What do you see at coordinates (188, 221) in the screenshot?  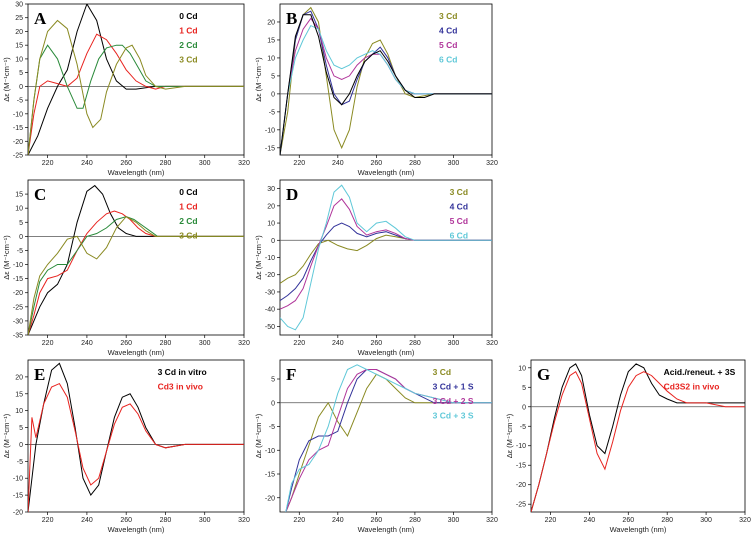 I see `legend-entry: 2 Cd` at bounding box center [188, 221].